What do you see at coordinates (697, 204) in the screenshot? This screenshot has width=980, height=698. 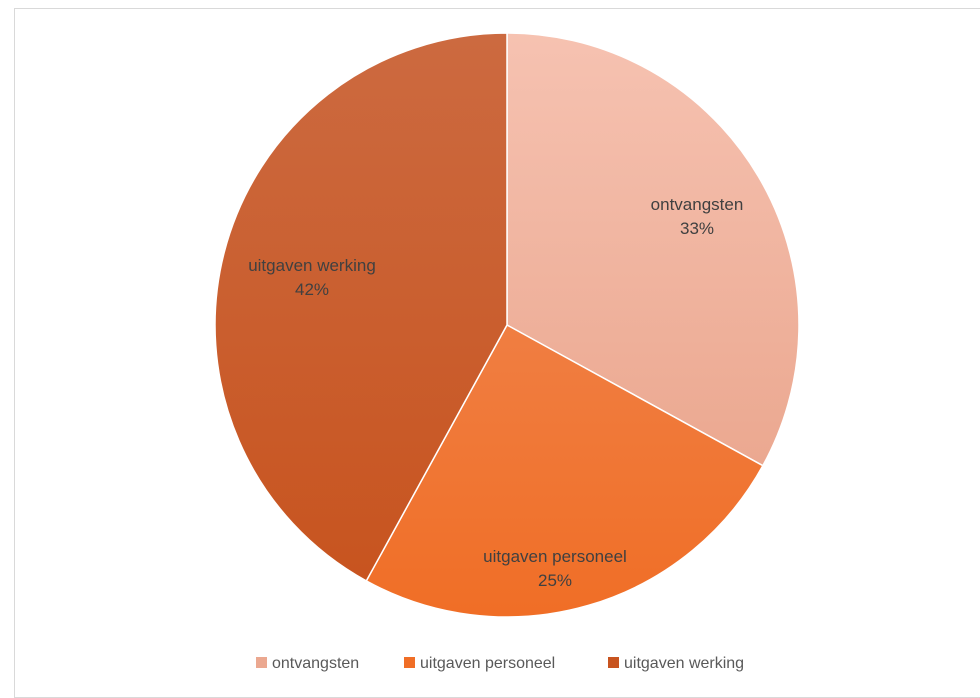 I see `slice-category-label: ontvangsten` at bounding box center [697, 204].